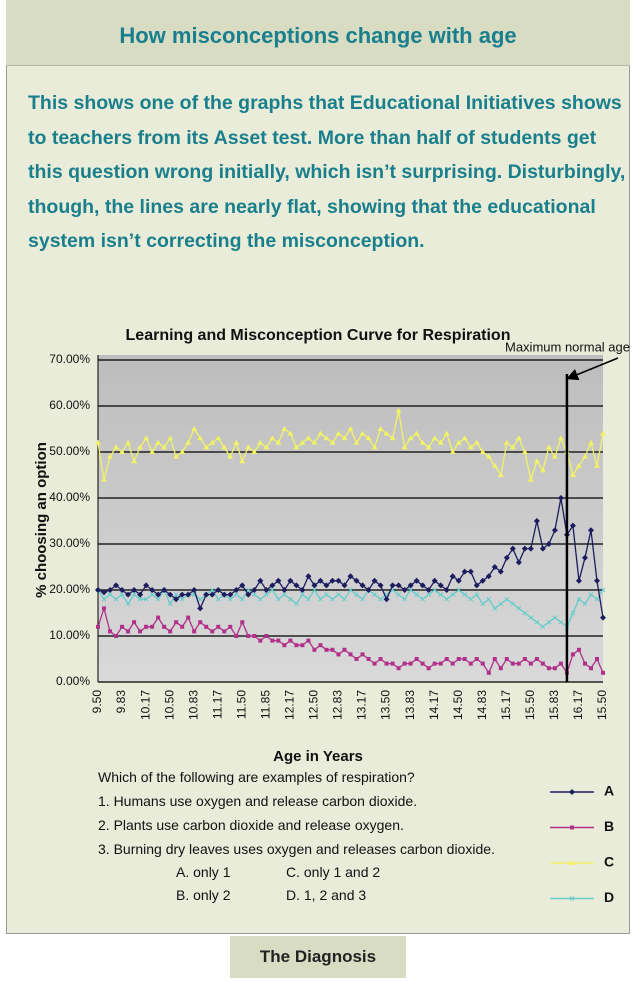  What do you see at coordinates (314, 705) in the screenshot?
I see `x-tick-label: 12.50` at bounding box center [314, 705].